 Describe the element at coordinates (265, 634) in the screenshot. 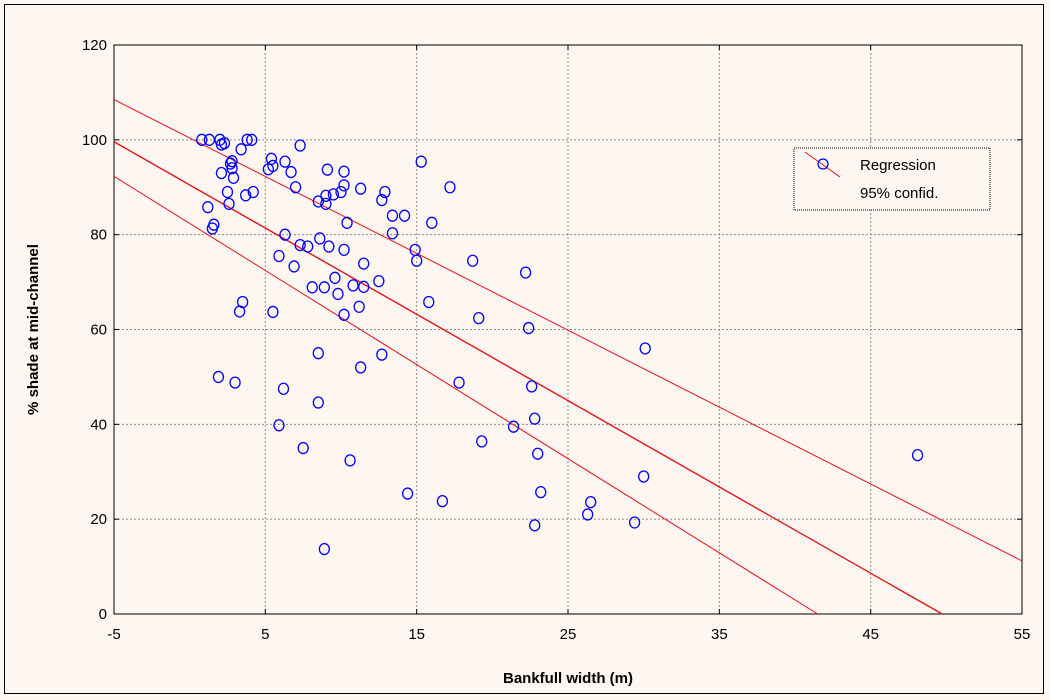

I see `x-tick-label: 5` at that location.